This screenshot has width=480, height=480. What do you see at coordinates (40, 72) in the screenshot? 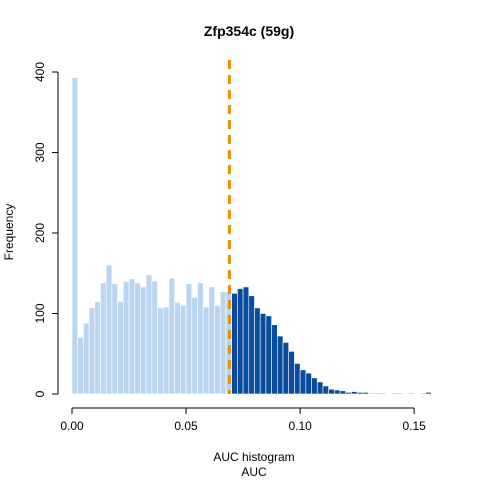
I see `y-tick-label-4: 400` at bounding box center [40, 72].